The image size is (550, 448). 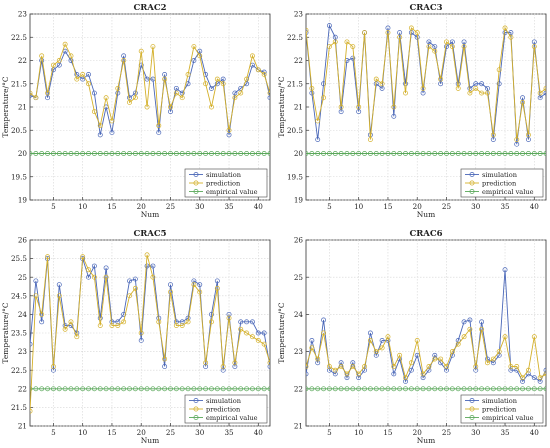 I want to click on y-tick-label: 23, so click(x=23, y=351).